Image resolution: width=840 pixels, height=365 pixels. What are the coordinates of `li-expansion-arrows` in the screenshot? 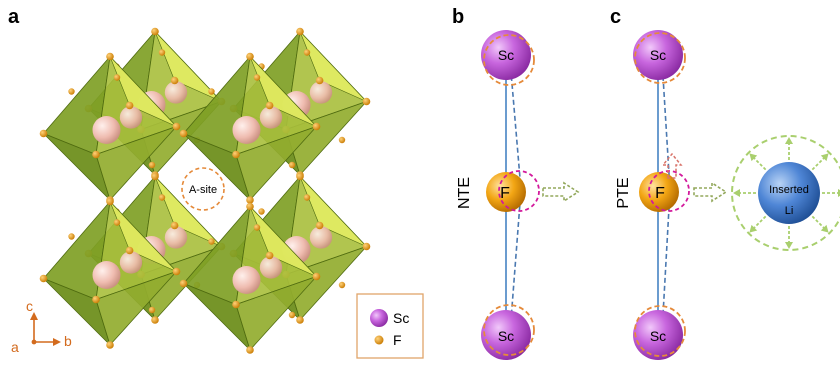 It's located at (786, 193).